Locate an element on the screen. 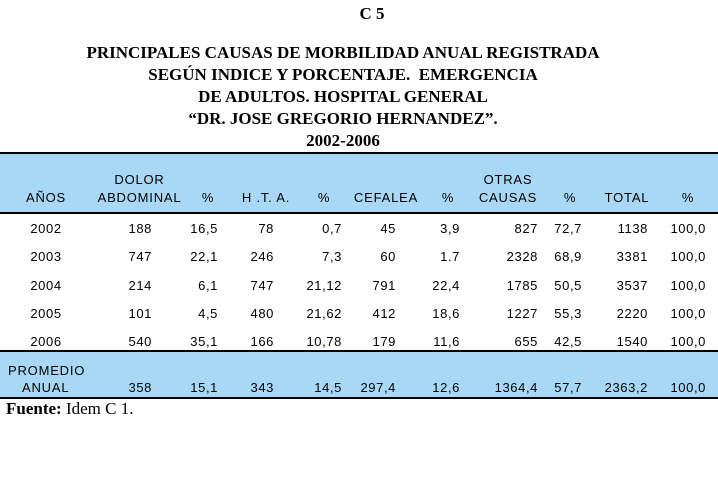  table-cell: 45 is located at coordinates (388, 228).